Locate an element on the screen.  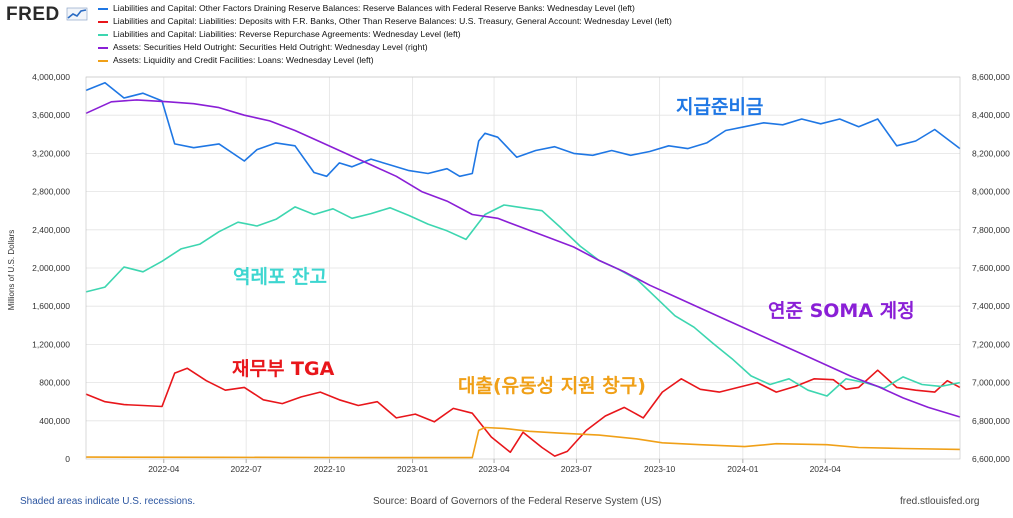
x-tick-label: 2024-04 is located at coordinates (825, 469).